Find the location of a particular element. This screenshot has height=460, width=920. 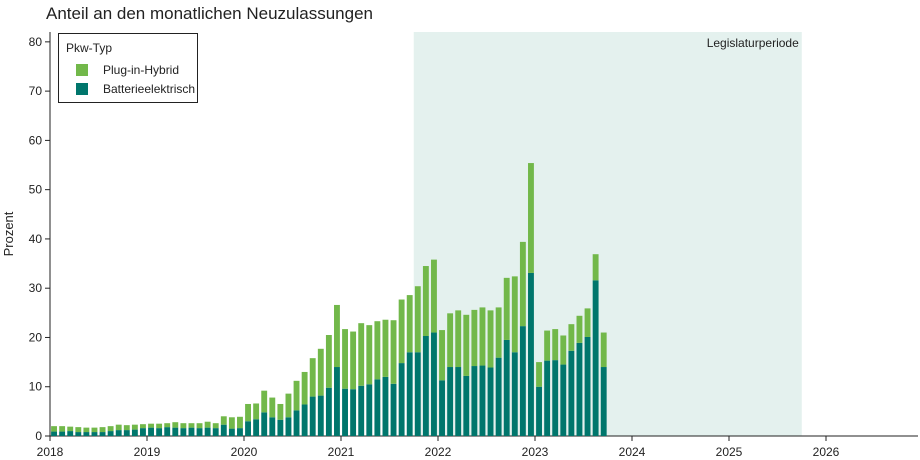

y-axis-label: Prozent is located at coordinates (8, 233).